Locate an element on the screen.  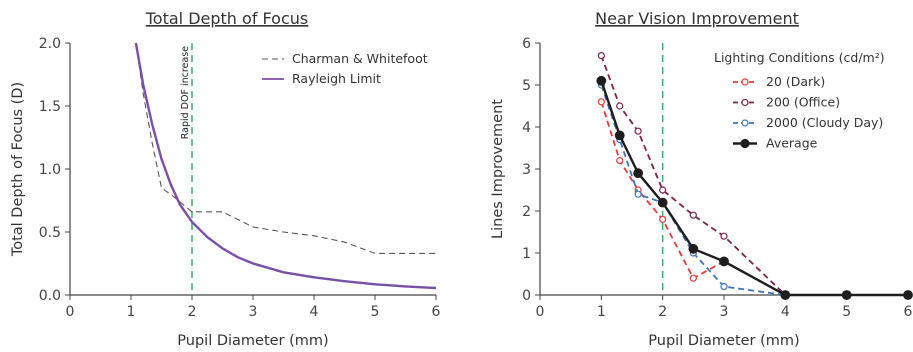
dof-y-tick-label: 0.0 is located at coordinates (50, 296).